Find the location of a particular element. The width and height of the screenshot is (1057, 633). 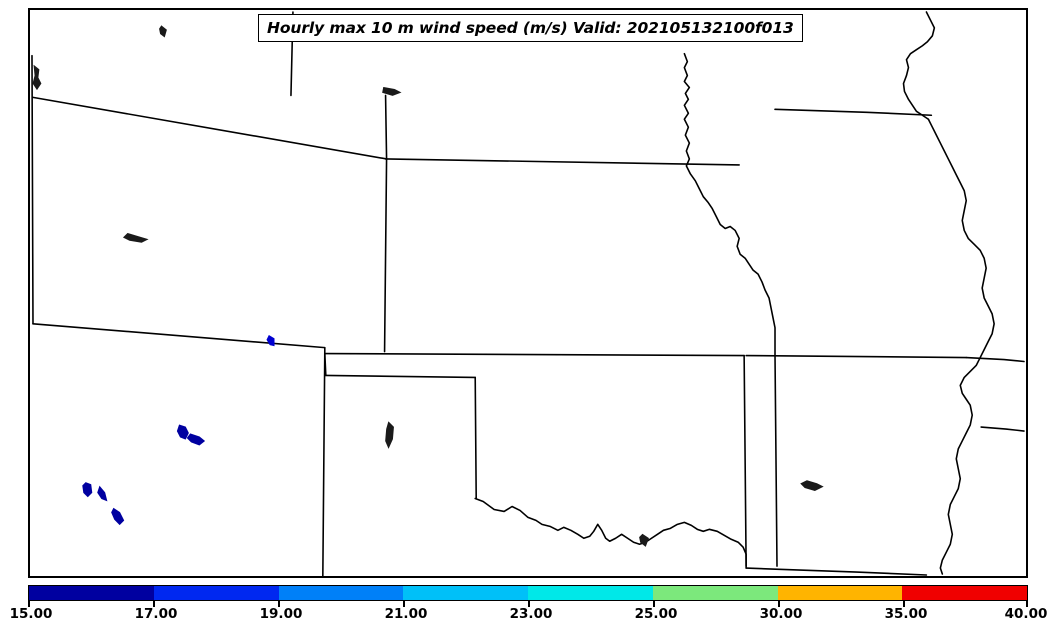

wind-patch-nm-west is located at coordinates (87, 490).